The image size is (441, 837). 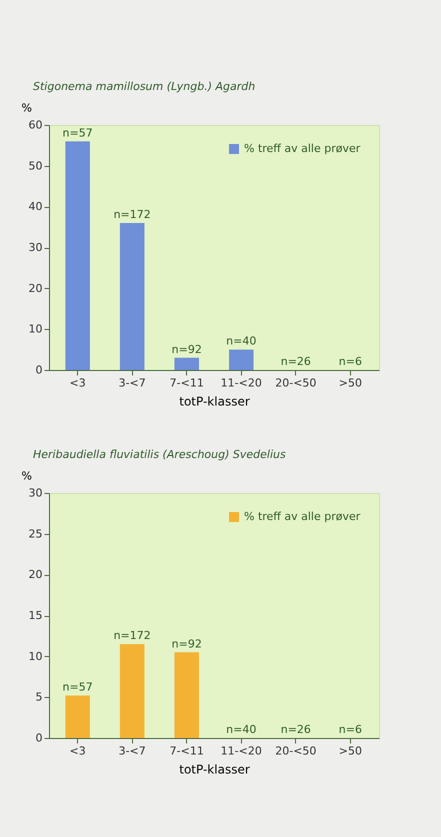 I want to click on chart-title: Heribaudiella fluviatilis (Areschoug) Svedelius, so click(x=159, y=454).